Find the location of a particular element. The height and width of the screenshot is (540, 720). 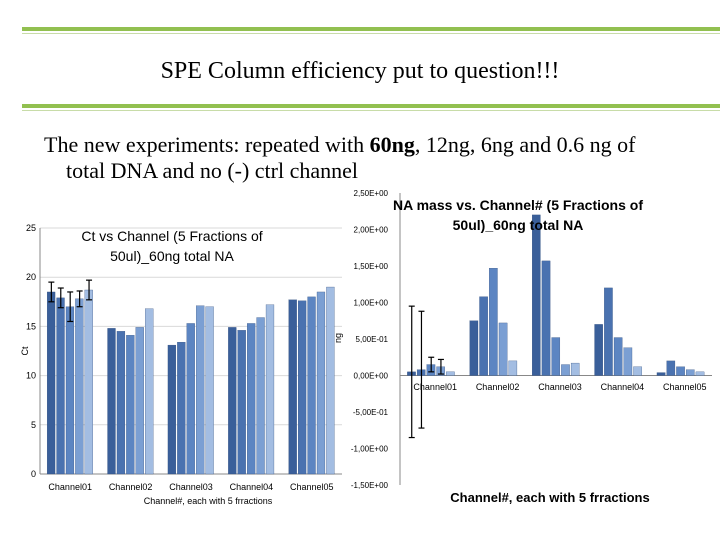

y-tick-label: 0 is located at coordinates (33, 474).